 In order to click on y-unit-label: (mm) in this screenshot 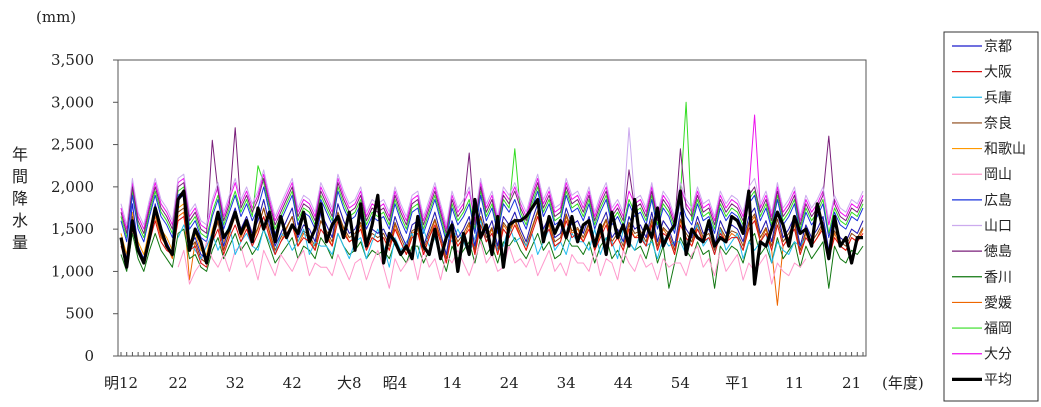, I will do `click(56, 17)`.